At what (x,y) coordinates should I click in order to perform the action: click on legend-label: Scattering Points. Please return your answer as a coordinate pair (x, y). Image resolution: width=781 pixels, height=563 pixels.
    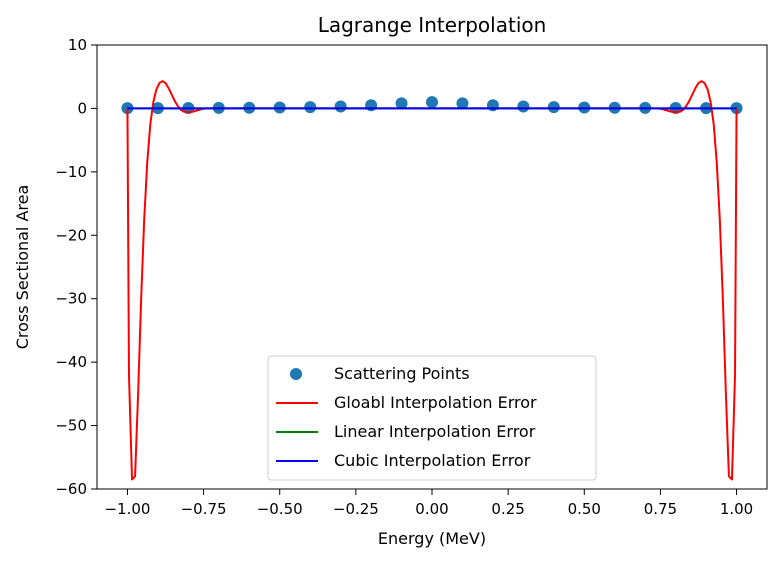
    Looking at the image, I should click on (402, 373).